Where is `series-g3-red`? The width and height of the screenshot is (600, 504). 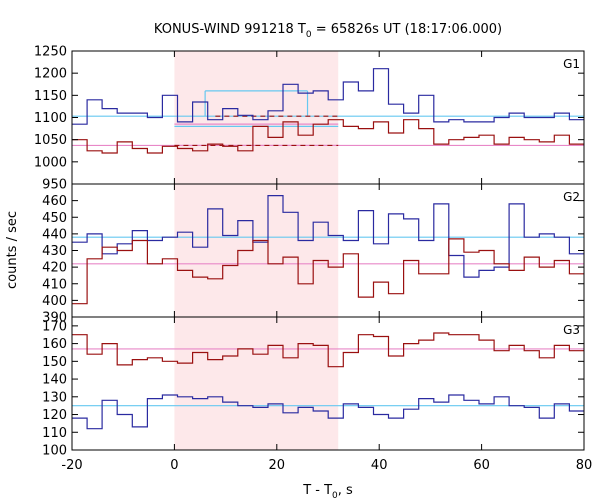 series-g3-red is located at coordinates (328, 350).